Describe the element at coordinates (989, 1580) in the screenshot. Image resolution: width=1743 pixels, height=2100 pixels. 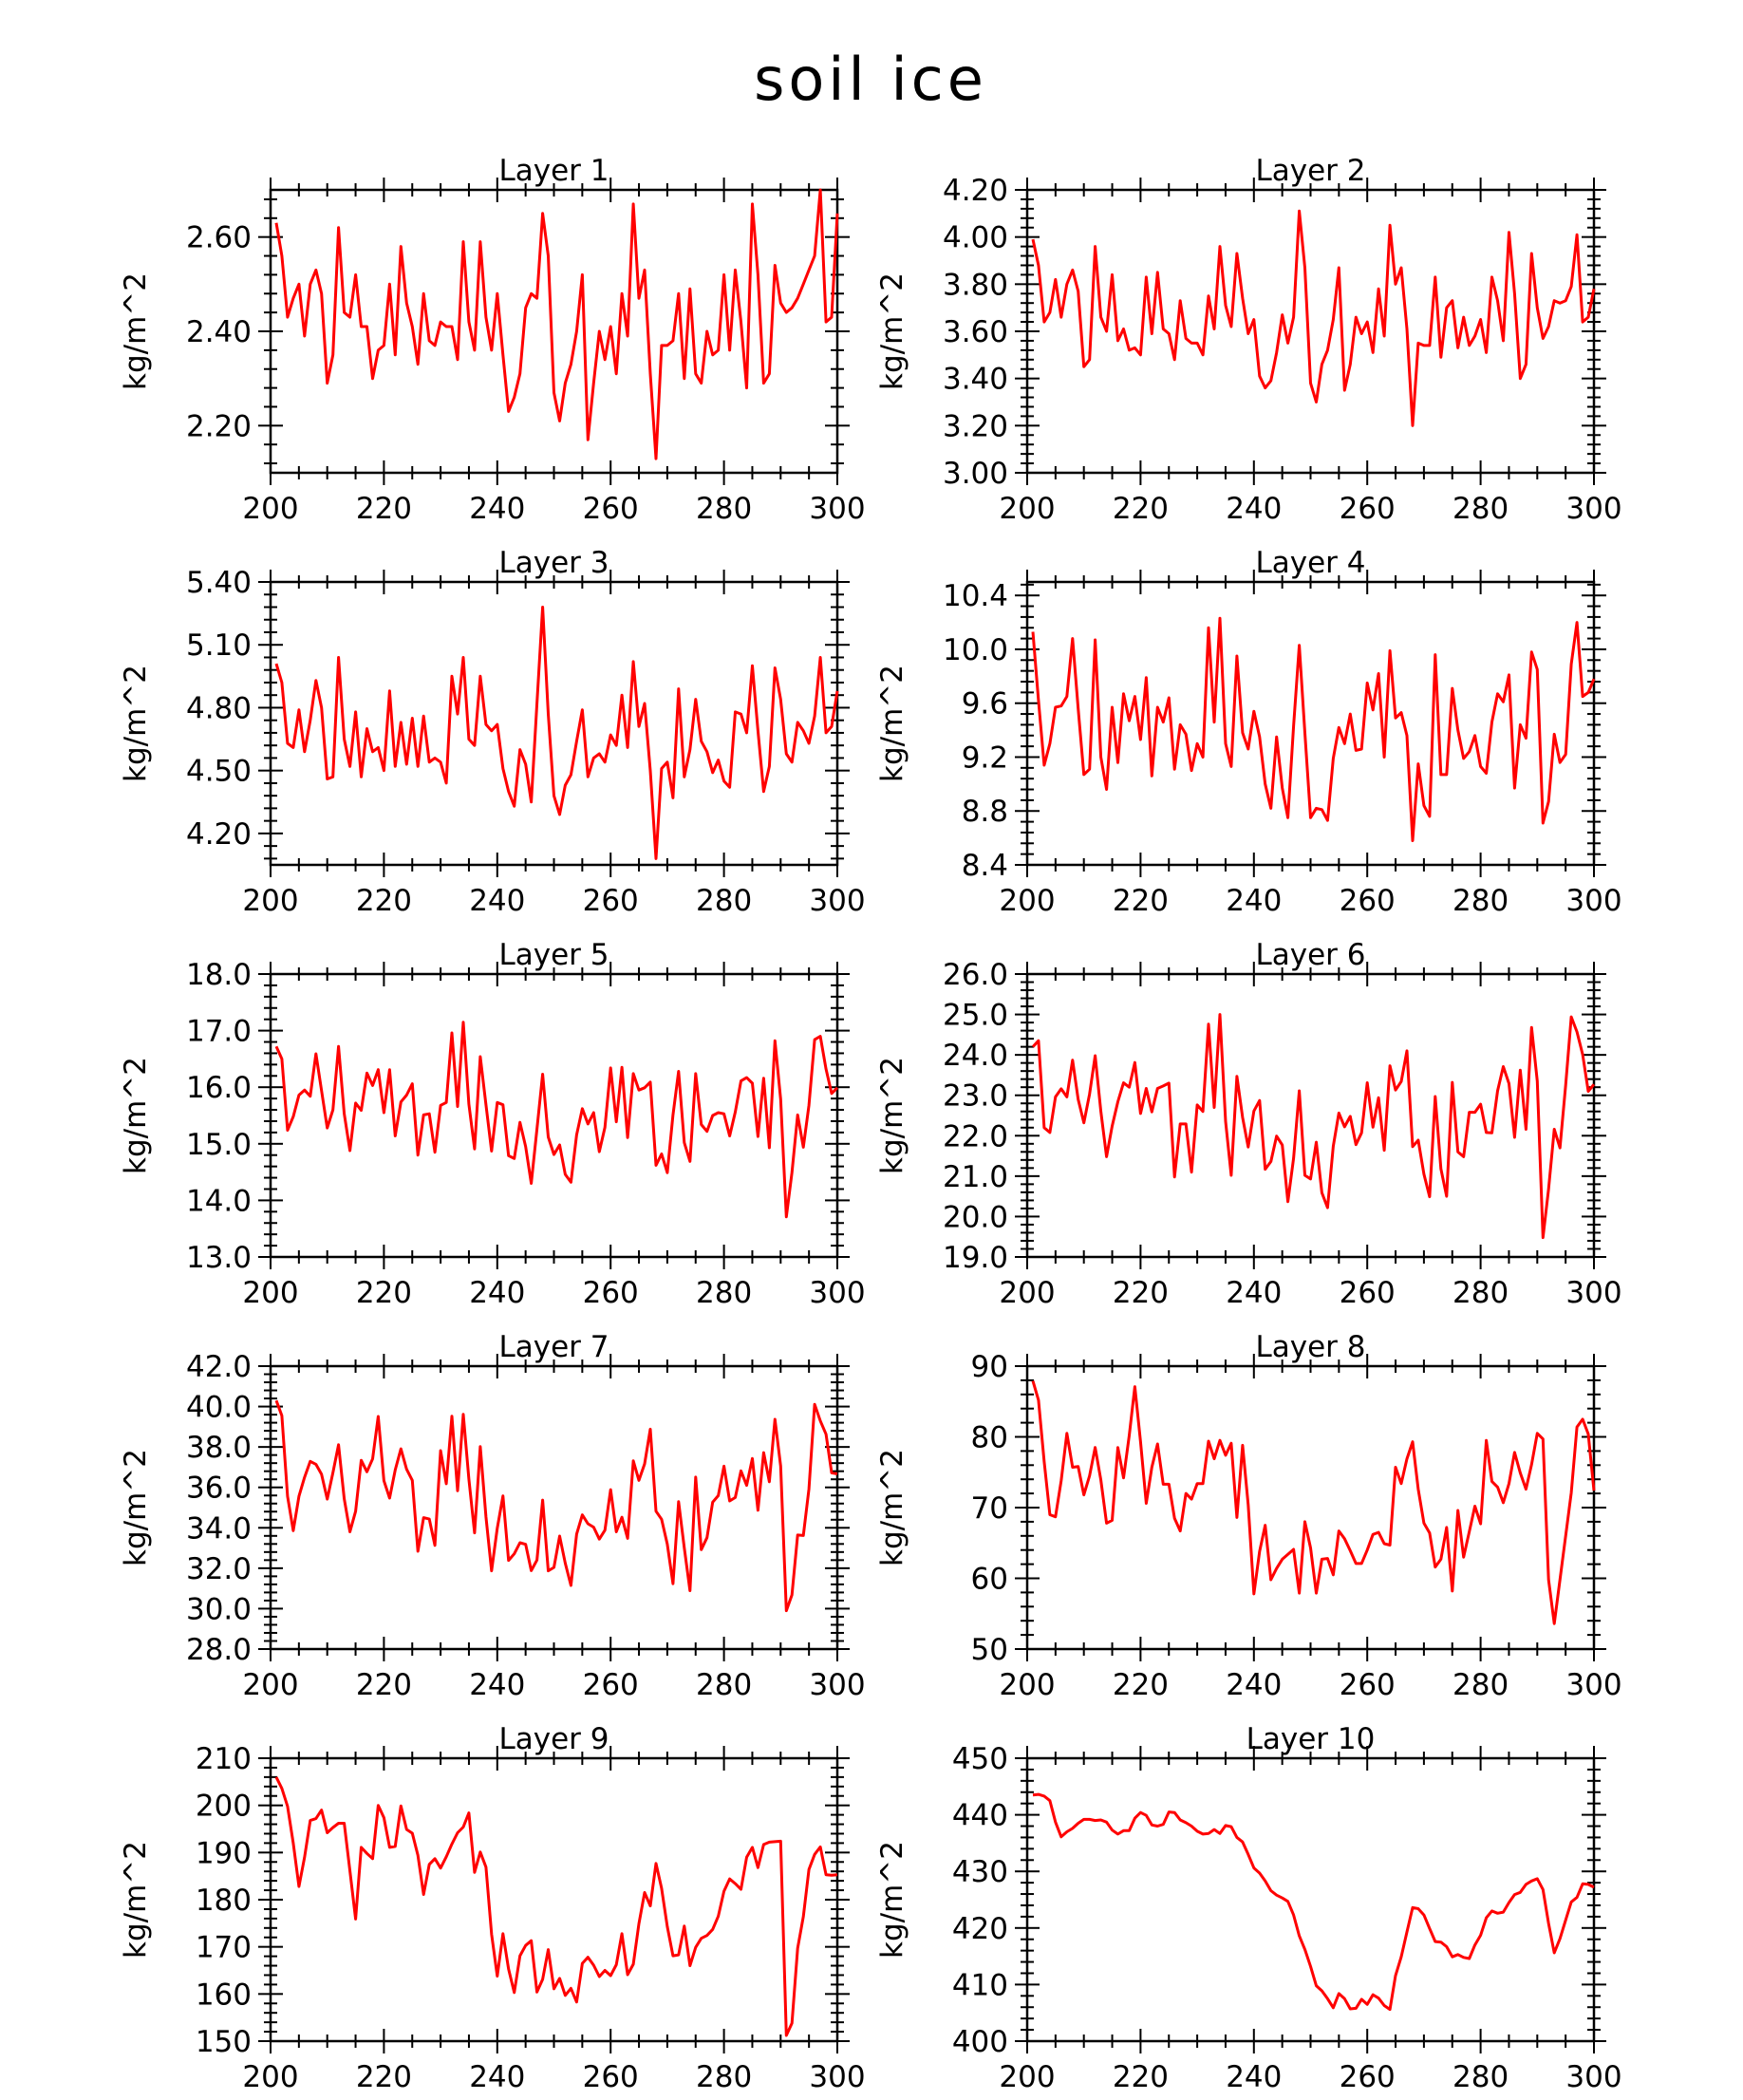
I see `y-tick-label: 60` at that location.